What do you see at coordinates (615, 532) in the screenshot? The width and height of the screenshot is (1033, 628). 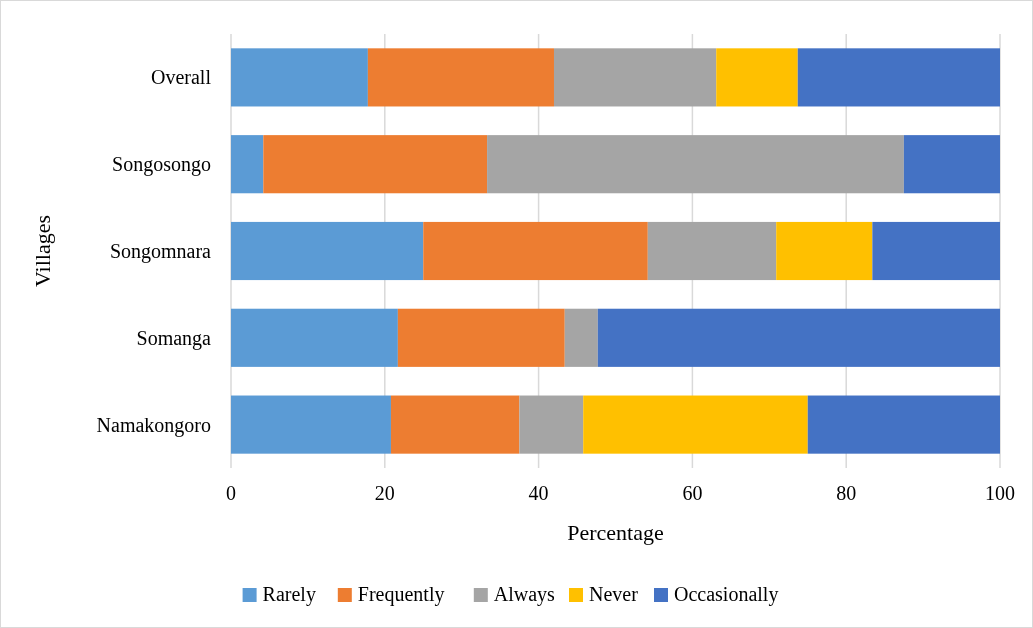 I see `x-axis-title: Percentage` at bounding box center [615, 532].